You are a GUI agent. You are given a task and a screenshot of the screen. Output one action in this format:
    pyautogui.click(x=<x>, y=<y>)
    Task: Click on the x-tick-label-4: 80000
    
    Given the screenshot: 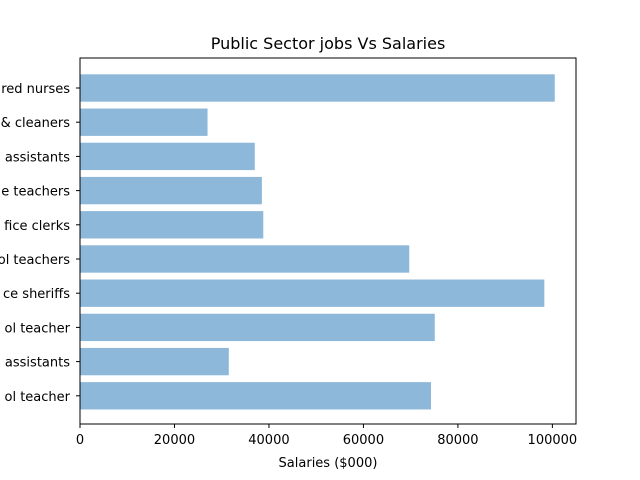 What is the action you would take?
    pyautogui.click(x=457, y=440)
    